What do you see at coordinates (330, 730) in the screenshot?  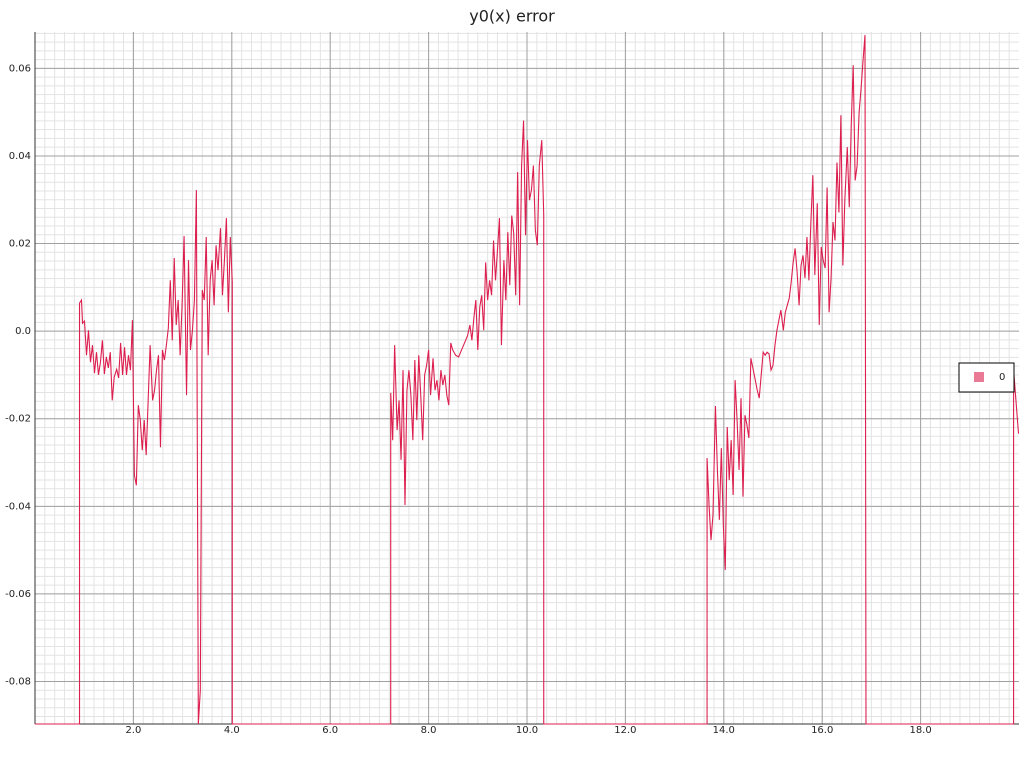 I see `x-tick-label: 6.0` at bounding box center [330, 730].